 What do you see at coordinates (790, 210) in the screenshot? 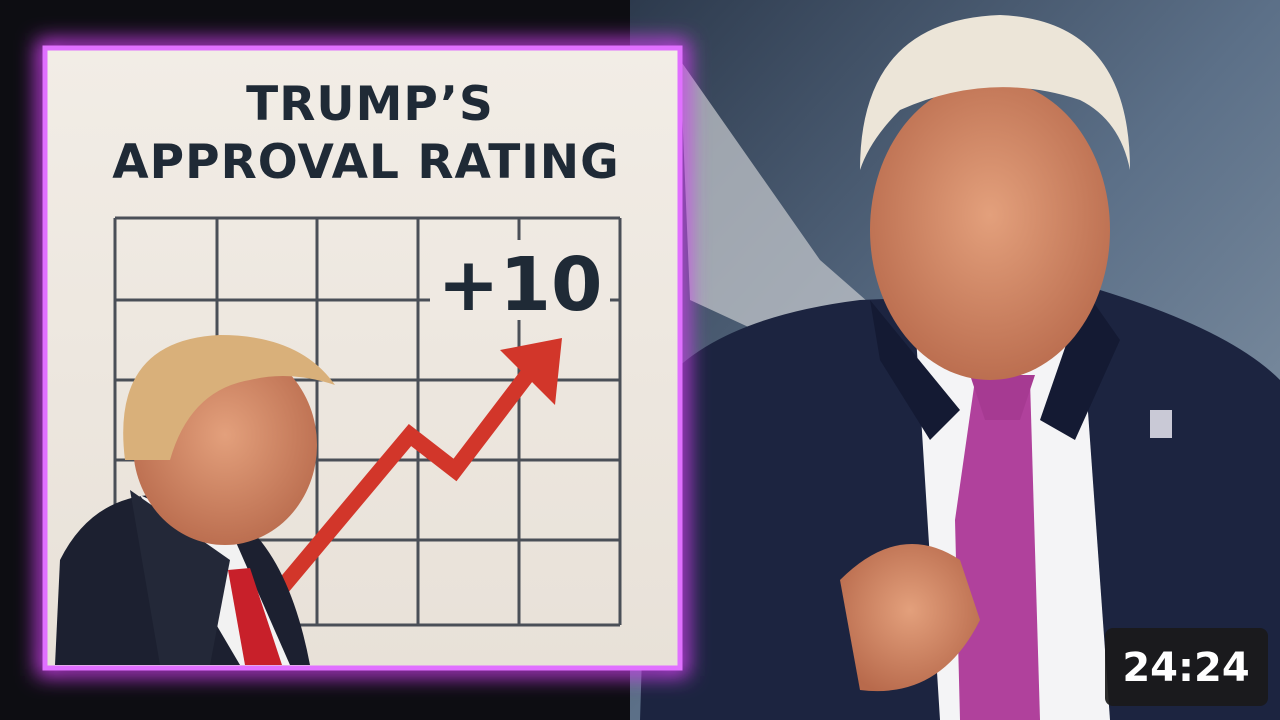
I see `aircraft-shape` at bounding box center [790, 210].